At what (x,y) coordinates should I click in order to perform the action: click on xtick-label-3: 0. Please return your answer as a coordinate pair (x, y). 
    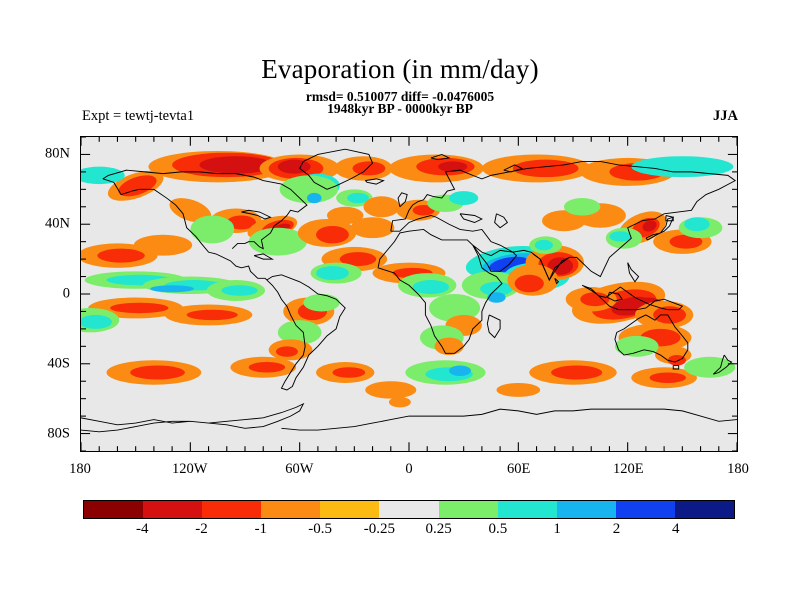
    Looking at the image, I should click on (409, 469).